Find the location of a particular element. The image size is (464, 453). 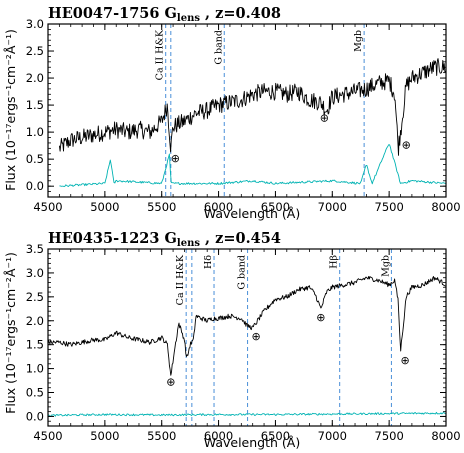

panel-title: HE0435-1223 Glens , z=0.454 is located at coordinates (164, 239).